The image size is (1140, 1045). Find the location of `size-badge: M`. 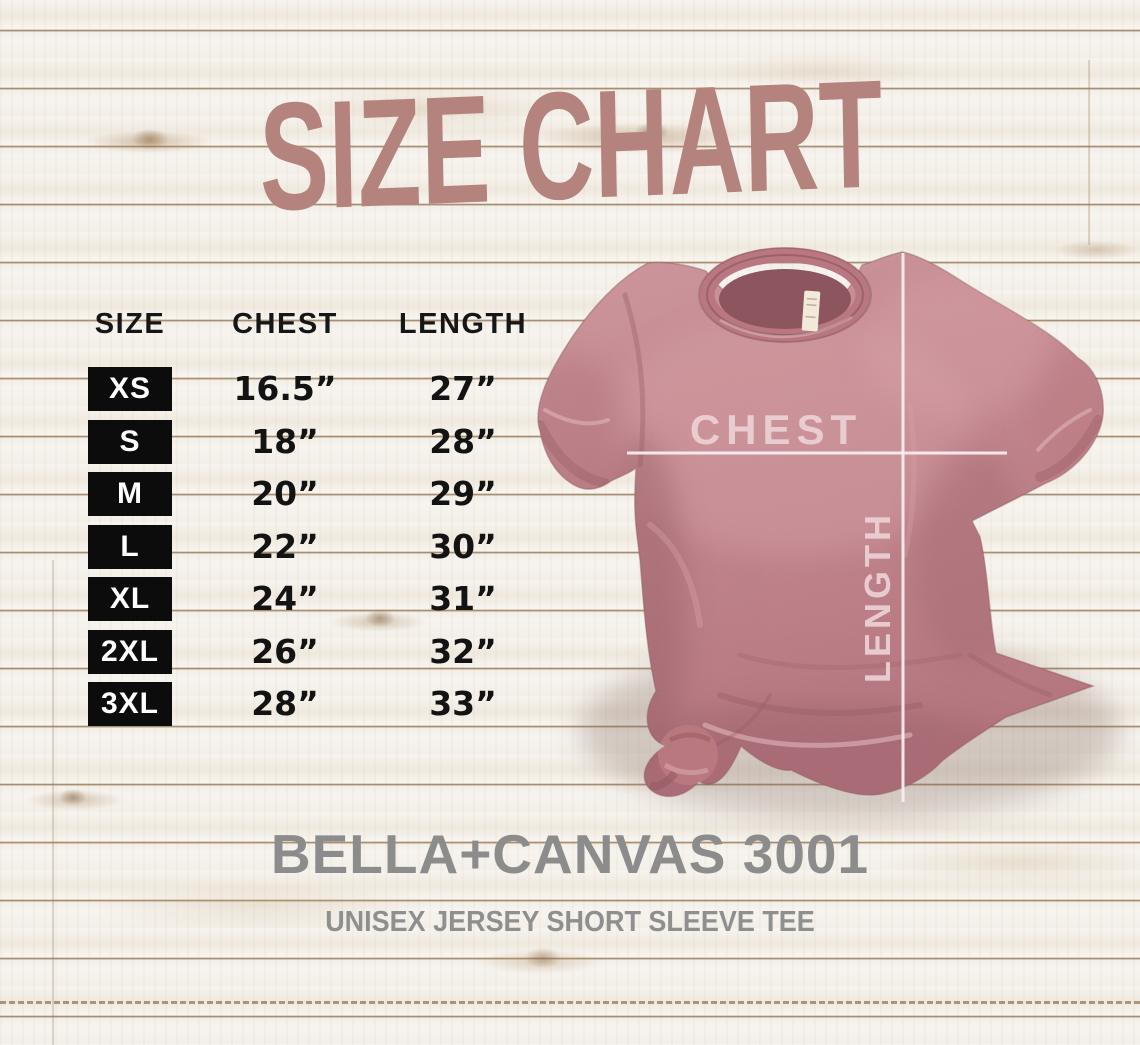

size-badge: M is located at coordinates (130, 494).